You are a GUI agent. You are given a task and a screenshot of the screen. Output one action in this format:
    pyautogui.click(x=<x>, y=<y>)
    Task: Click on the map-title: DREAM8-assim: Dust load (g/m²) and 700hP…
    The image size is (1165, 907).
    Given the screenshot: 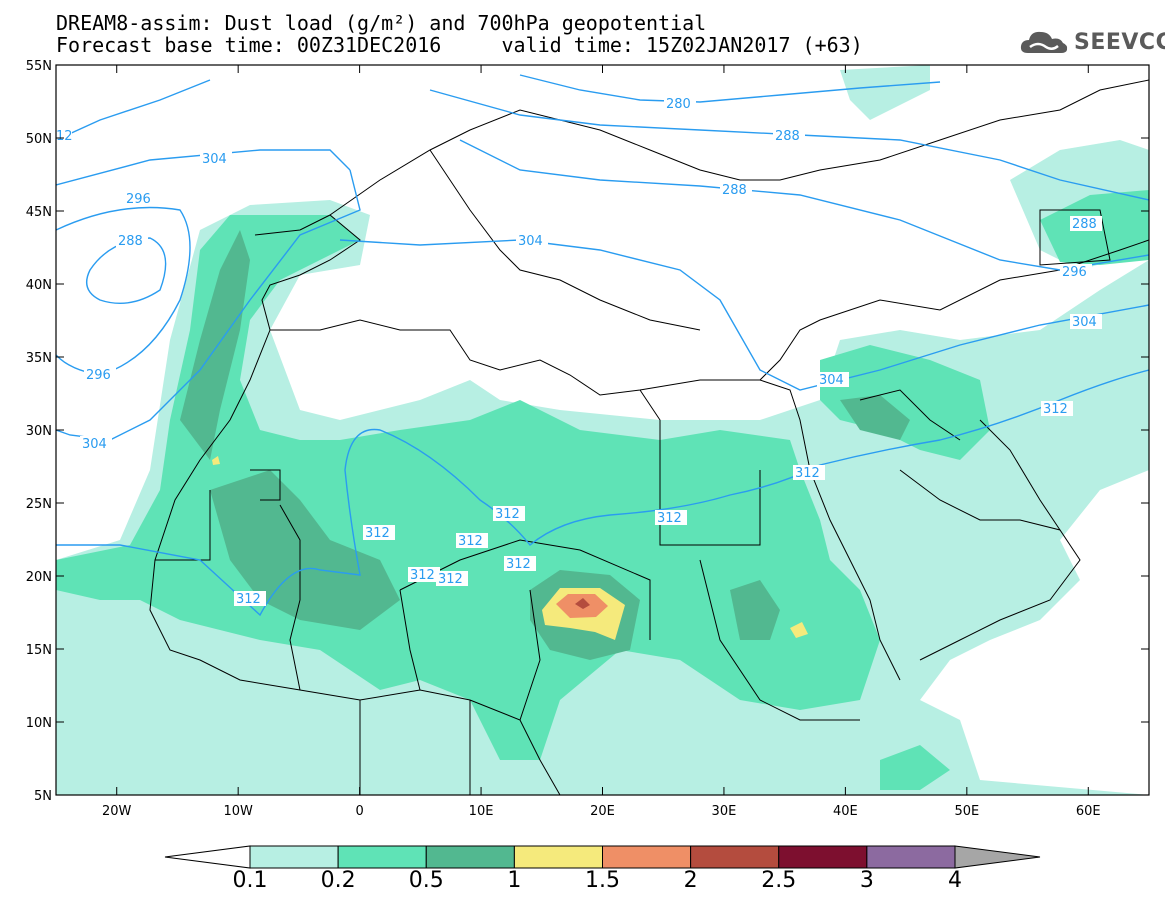 What is the action you would take?
    pyautogui.click(x=381, y=23)
    